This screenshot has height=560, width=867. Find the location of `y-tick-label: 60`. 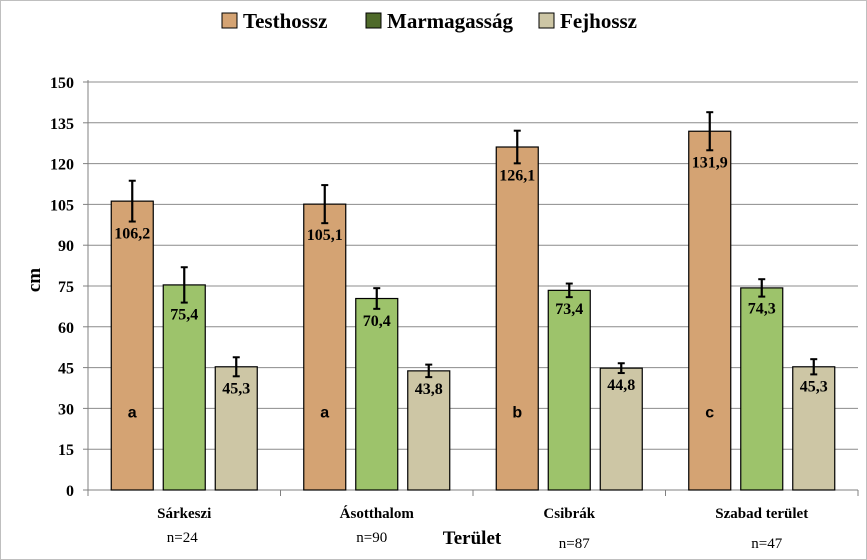

y-tick-label: 60 is located at coordinates (66, 328).